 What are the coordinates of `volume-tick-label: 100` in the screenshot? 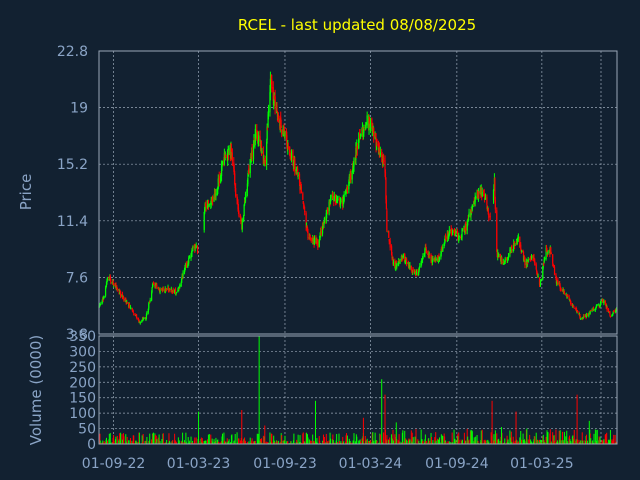 It's located at (82, 414).